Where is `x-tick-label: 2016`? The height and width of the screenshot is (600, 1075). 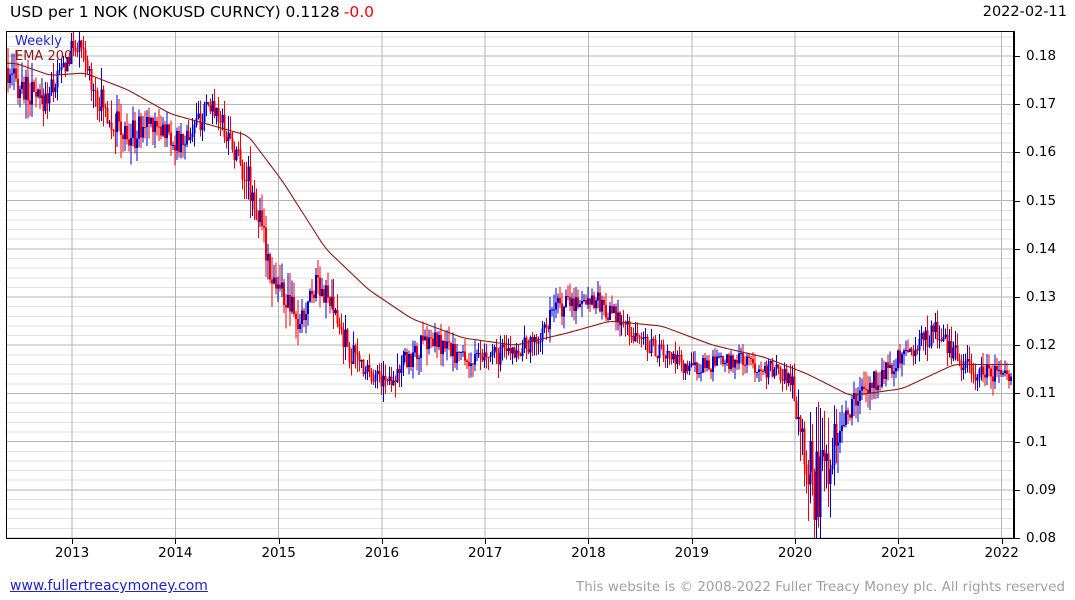
x-tick-label: 2016 is located at coordinates (382, 553).